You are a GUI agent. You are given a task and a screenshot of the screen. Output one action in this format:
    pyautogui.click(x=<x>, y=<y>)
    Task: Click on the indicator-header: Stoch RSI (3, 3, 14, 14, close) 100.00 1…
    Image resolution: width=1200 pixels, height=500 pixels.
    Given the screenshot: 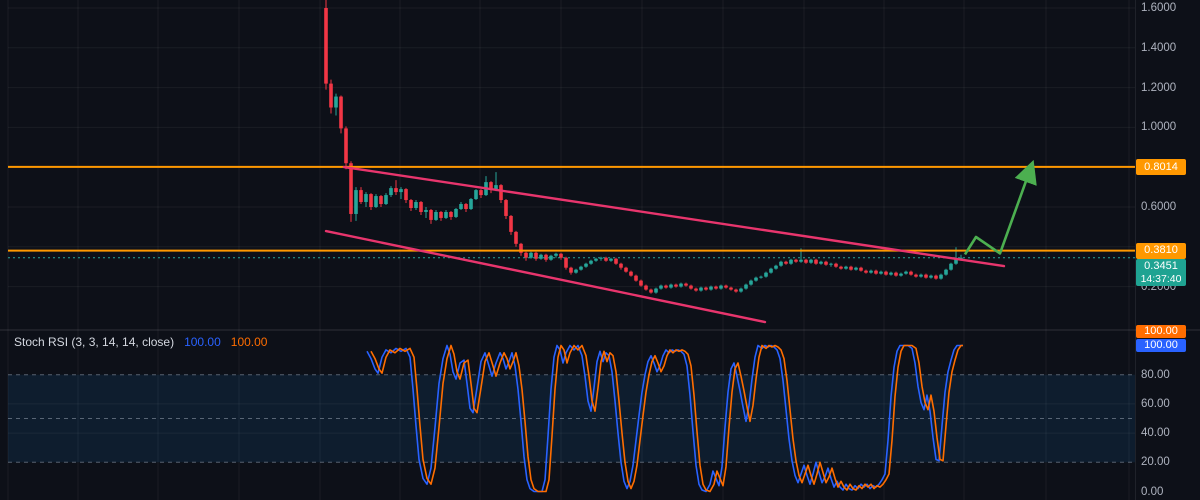 What is the action you would take?
    pyautogui.click(x=140, y=342)
    